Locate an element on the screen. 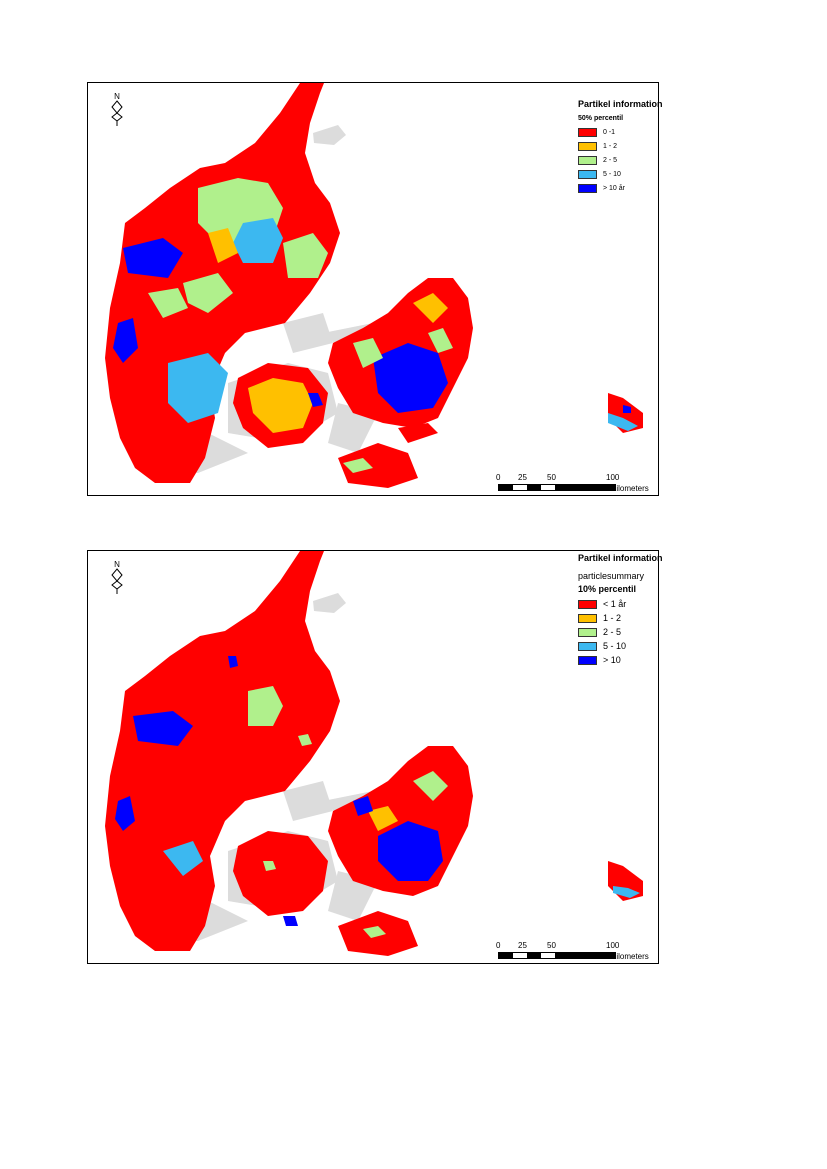 The height and width of the screenshot is (1169, 827). legend-item: > 10 år is located at coordinates (620, 188).